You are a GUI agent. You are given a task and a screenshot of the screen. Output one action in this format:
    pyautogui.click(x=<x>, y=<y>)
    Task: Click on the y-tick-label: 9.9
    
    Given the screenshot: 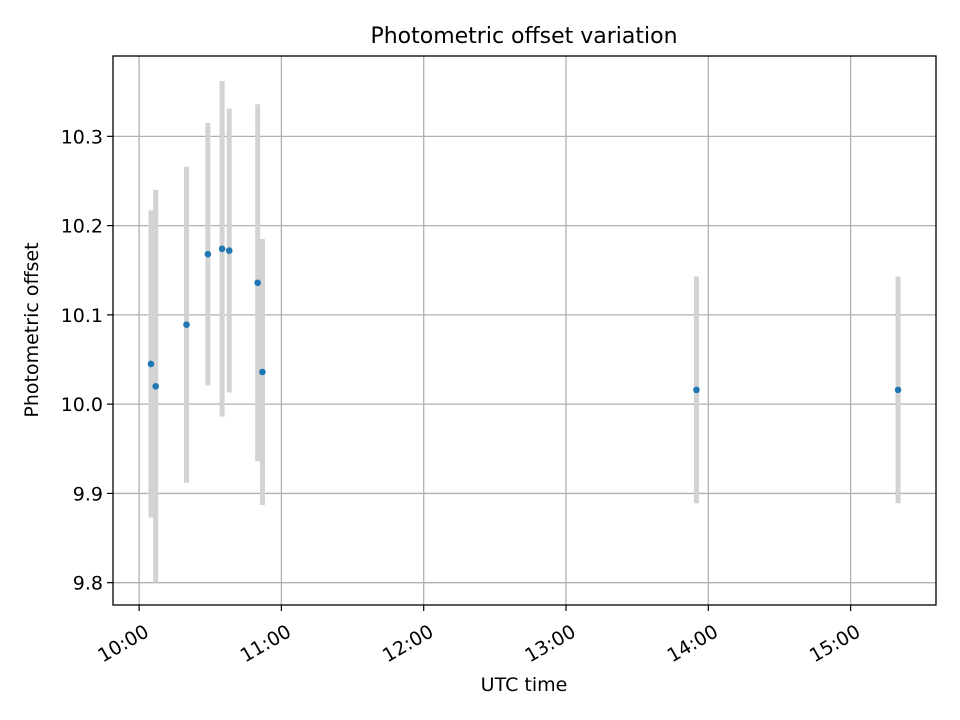 What is the action you would take?
    pyautogui.click(x=88, y=494)
    